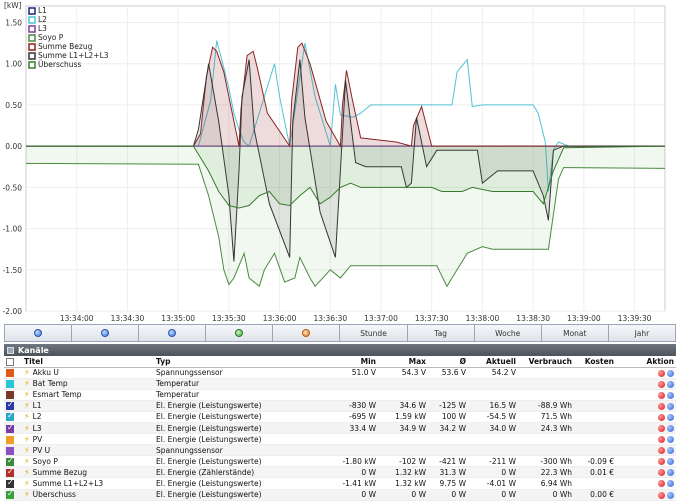 Image resolution: width=678 pixels, height=501 pixels. Describe the element at coordinates (307, 333) in the screenshot. I see `zoom-out-button` at that location.